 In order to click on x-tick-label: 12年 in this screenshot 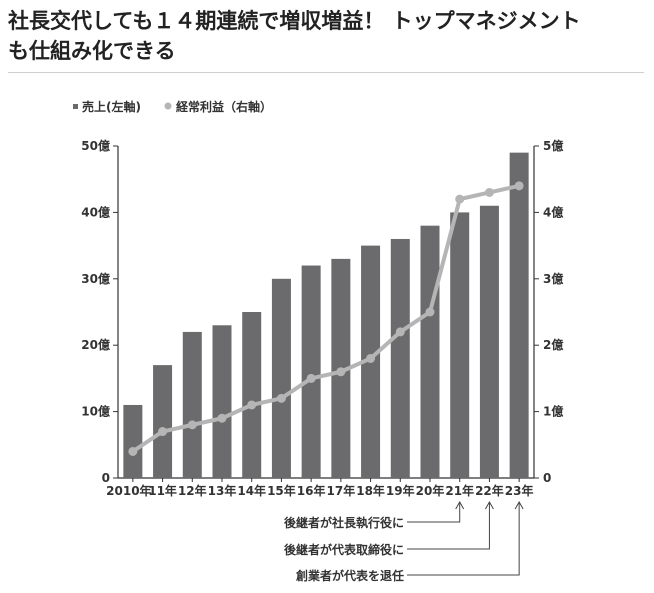, I will do `click(192, 490)`.